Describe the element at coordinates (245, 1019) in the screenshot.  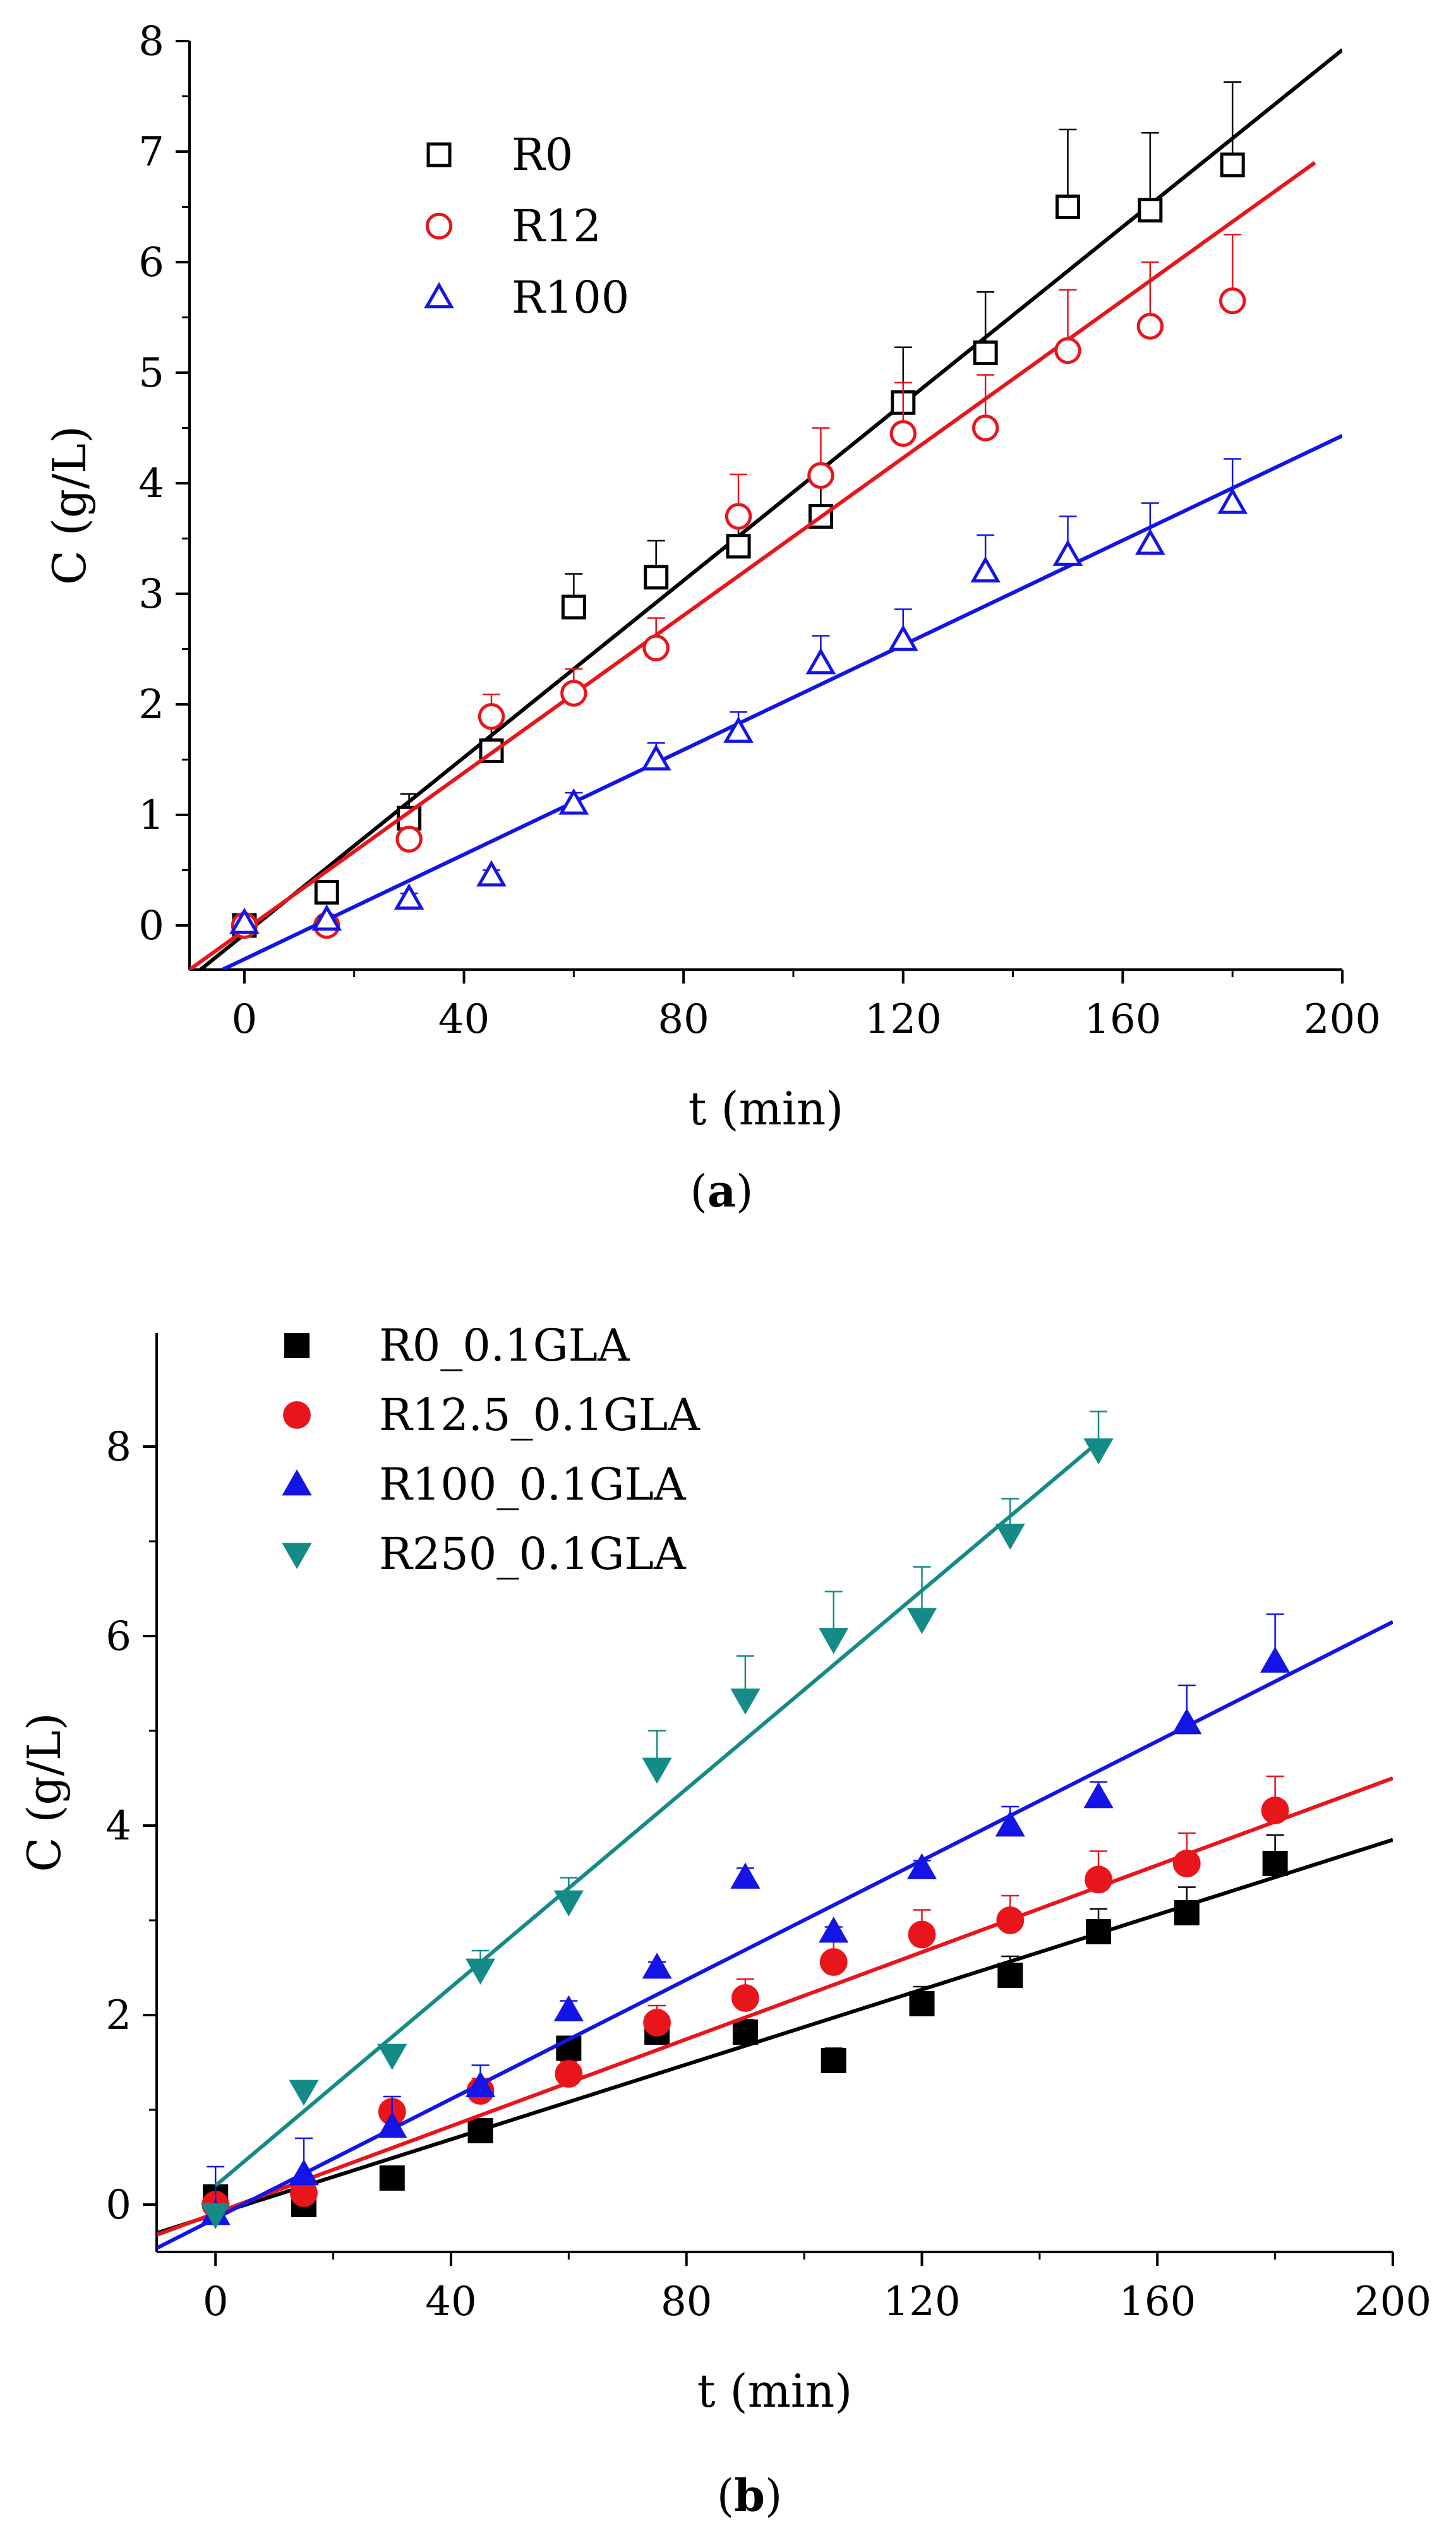
I see `x-tick-label: 0` at that location.